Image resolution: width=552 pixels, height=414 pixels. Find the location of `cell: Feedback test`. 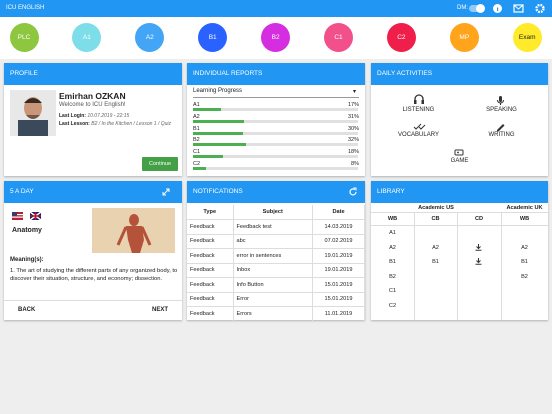

cell: Feedback test is located at coordinates (273, 227).